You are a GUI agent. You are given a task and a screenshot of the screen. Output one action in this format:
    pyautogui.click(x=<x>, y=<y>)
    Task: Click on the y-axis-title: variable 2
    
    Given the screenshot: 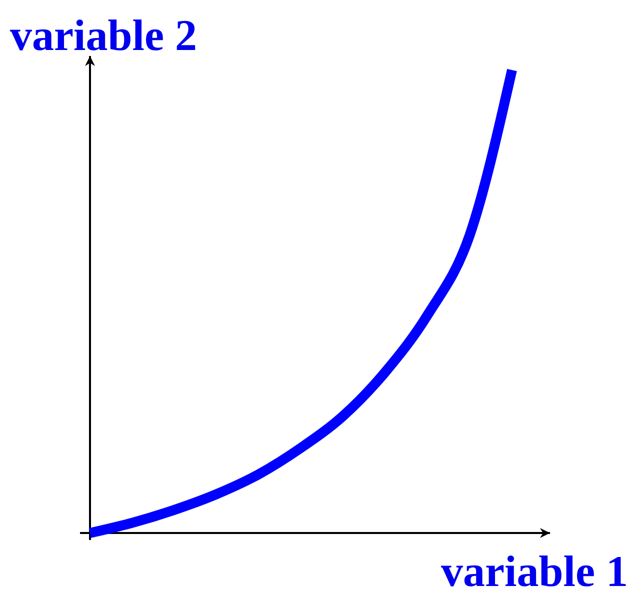 What is the action you would take?
    pyautogui.click(x=103, y=35)
    